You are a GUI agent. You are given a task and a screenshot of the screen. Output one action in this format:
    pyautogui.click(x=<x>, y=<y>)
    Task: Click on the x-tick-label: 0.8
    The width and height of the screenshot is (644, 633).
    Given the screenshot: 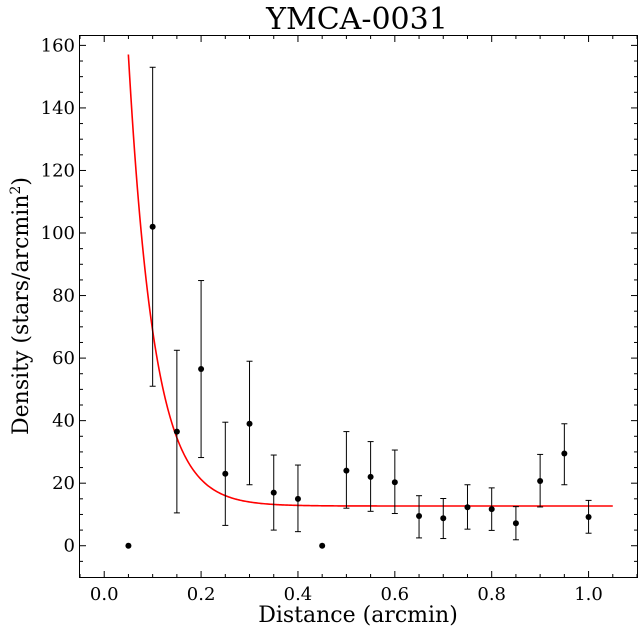 What is the action you would take?
    pyautogui.click(x=491, y=594)
    